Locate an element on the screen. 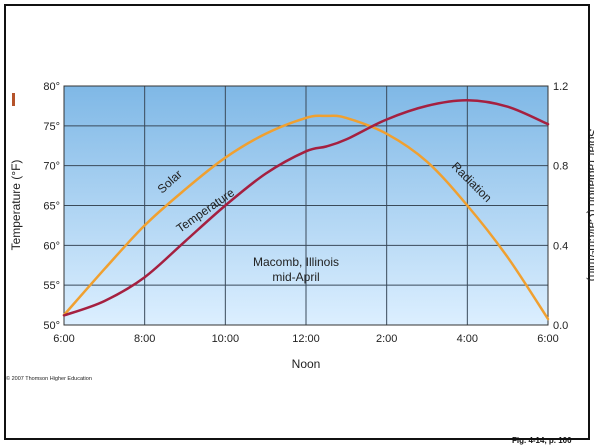 This screenshot has height=445, width=594. y-tick-label-right: 1.2 is located at coordinates (560, 87).